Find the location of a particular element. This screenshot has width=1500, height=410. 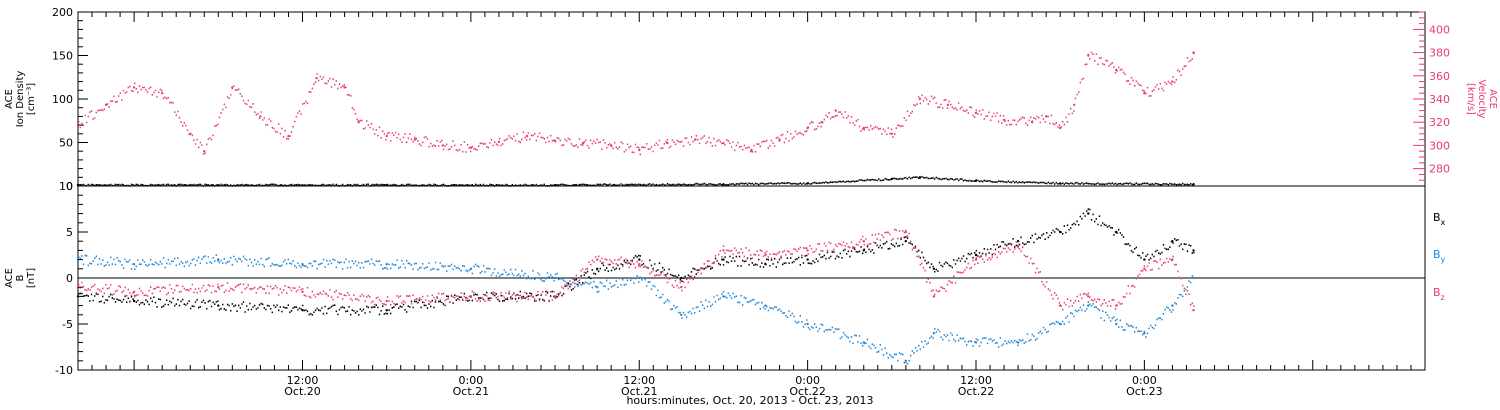

legend-label: Bx is located at coordinates (1439, 219).